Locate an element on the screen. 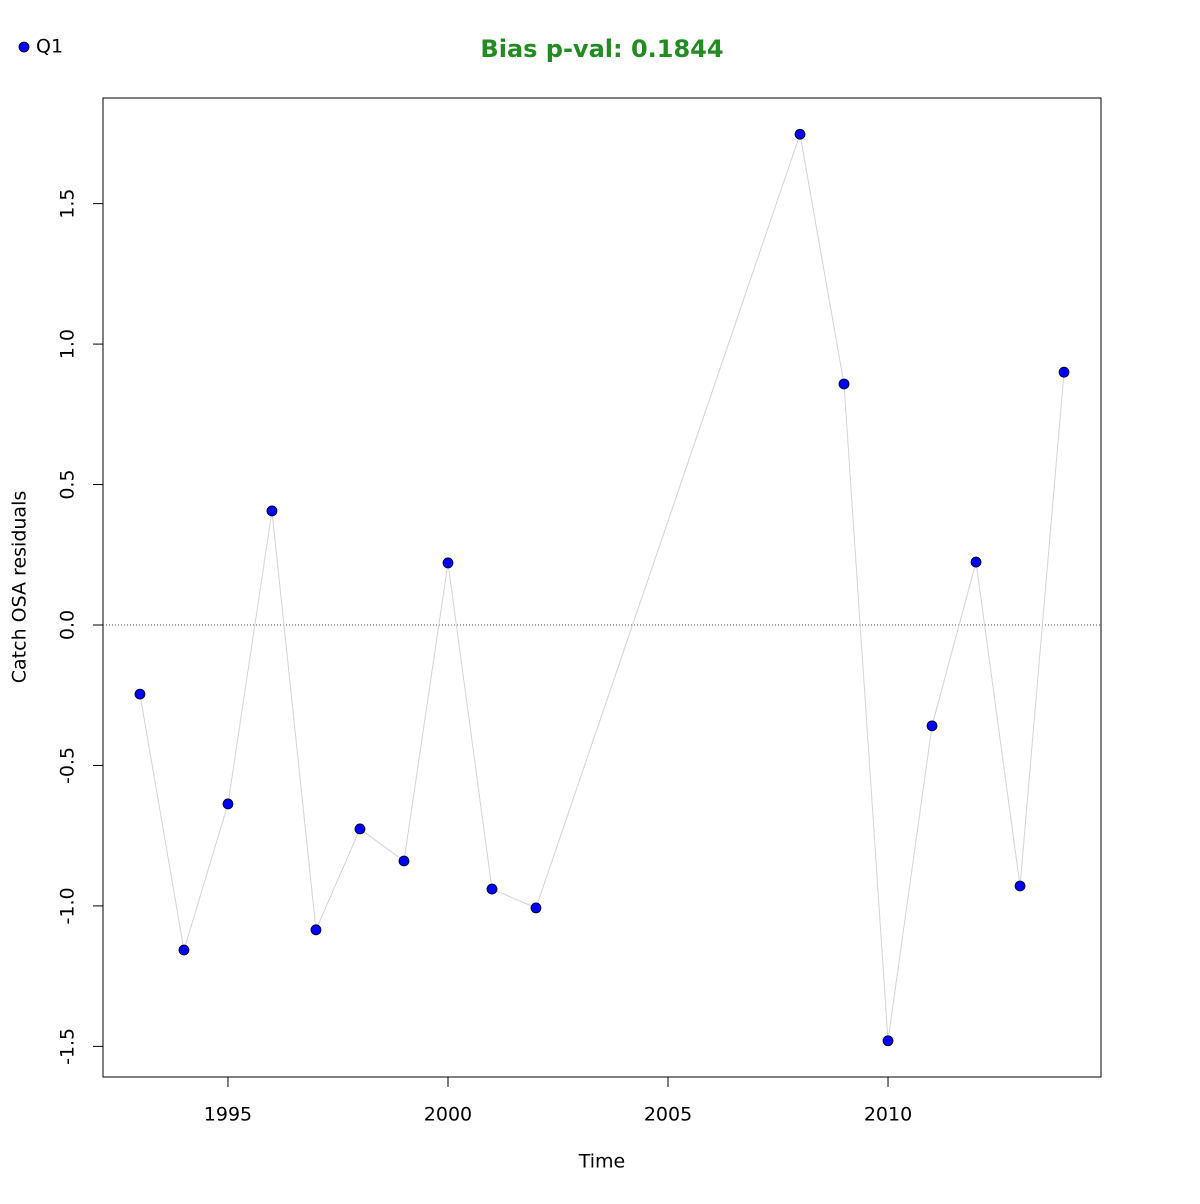 The height and width of the screenshot is (1204, 1200). x-tick-label: 1995 is located at coordinates (228, 1115).